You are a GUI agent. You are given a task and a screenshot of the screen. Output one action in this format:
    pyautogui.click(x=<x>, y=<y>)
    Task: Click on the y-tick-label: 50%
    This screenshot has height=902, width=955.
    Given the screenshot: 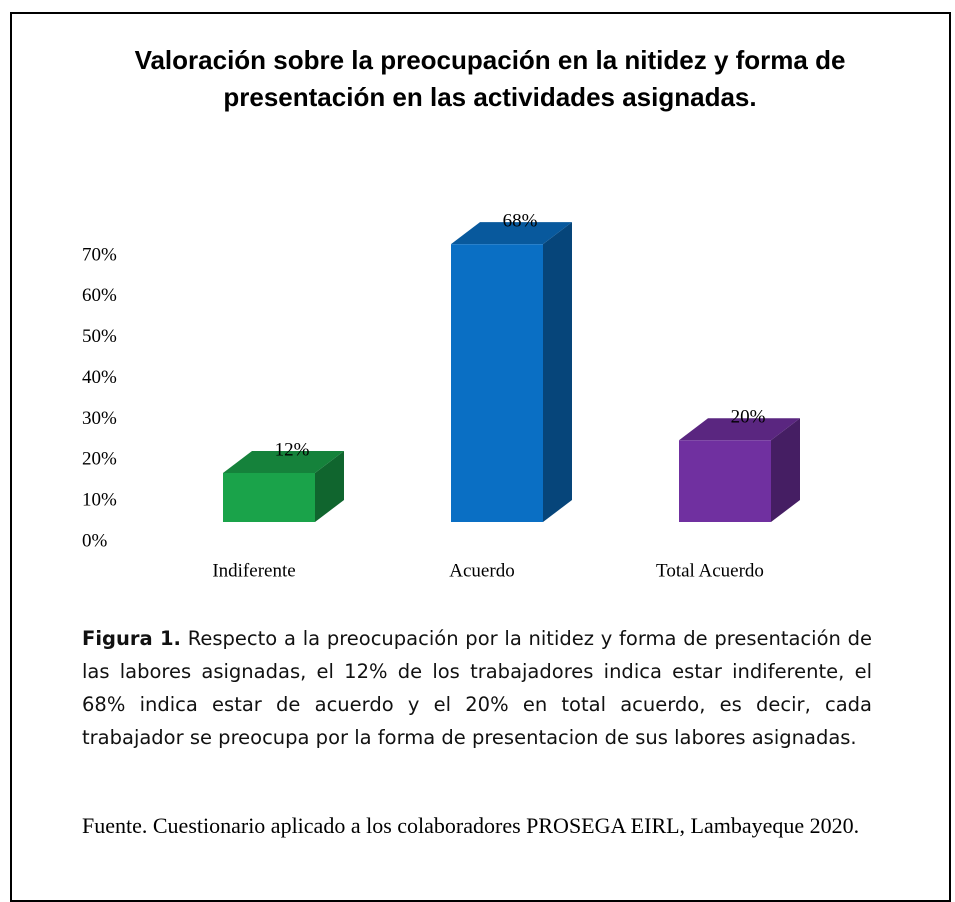 What is the action you would take?
    pyautogui.click(x=99, y=336)
    